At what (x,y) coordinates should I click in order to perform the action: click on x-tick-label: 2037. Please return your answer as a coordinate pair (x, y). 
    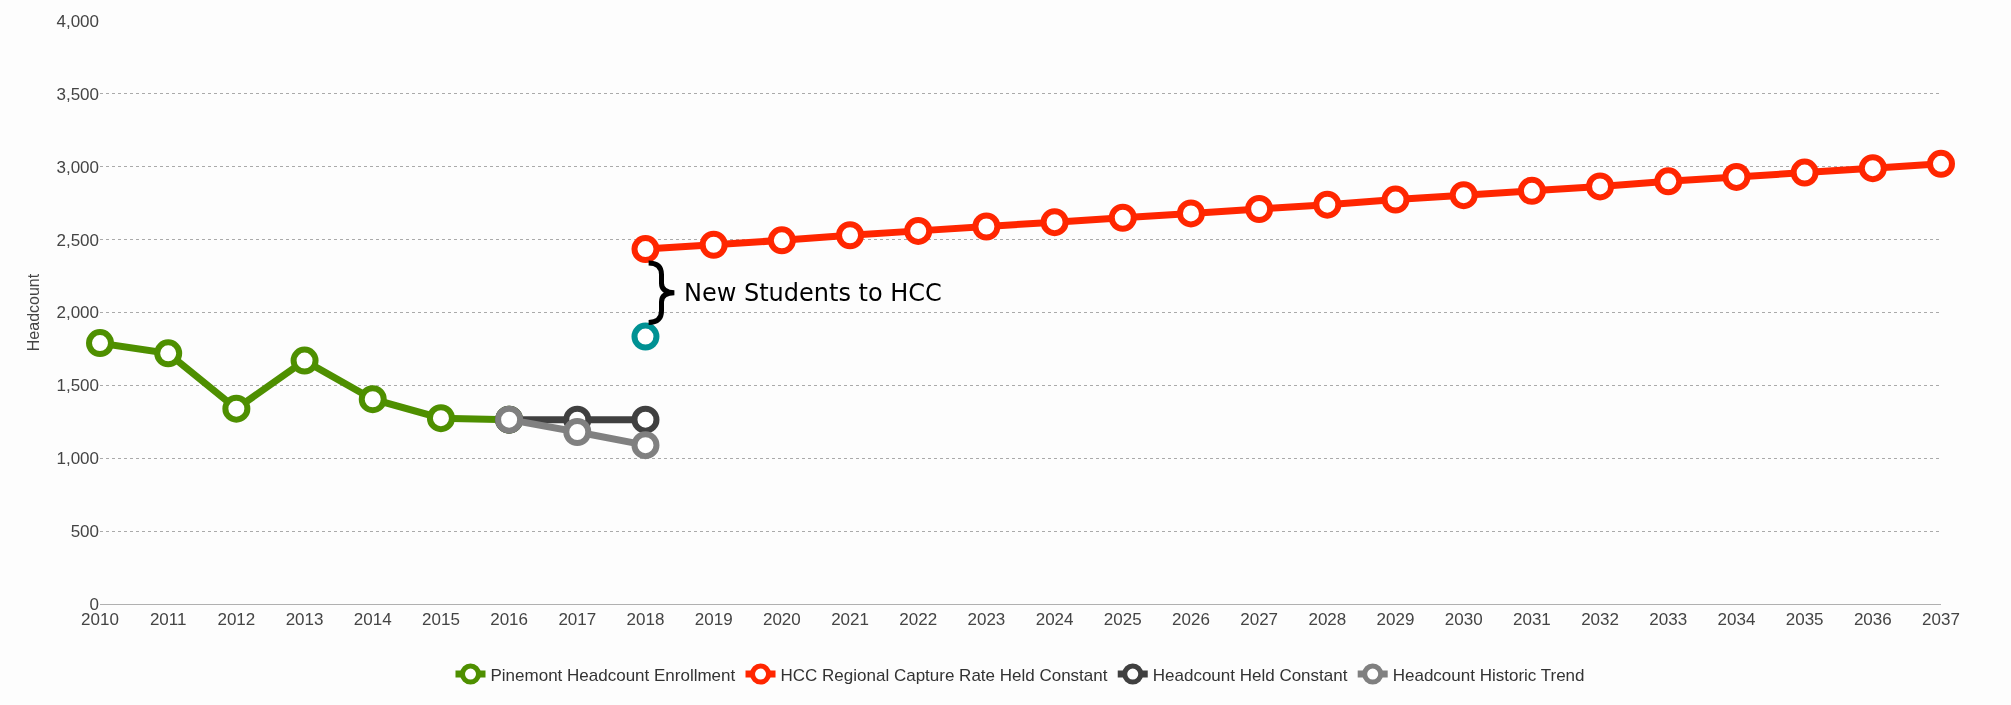
    Looking at the image, I should click on (1941, 620).